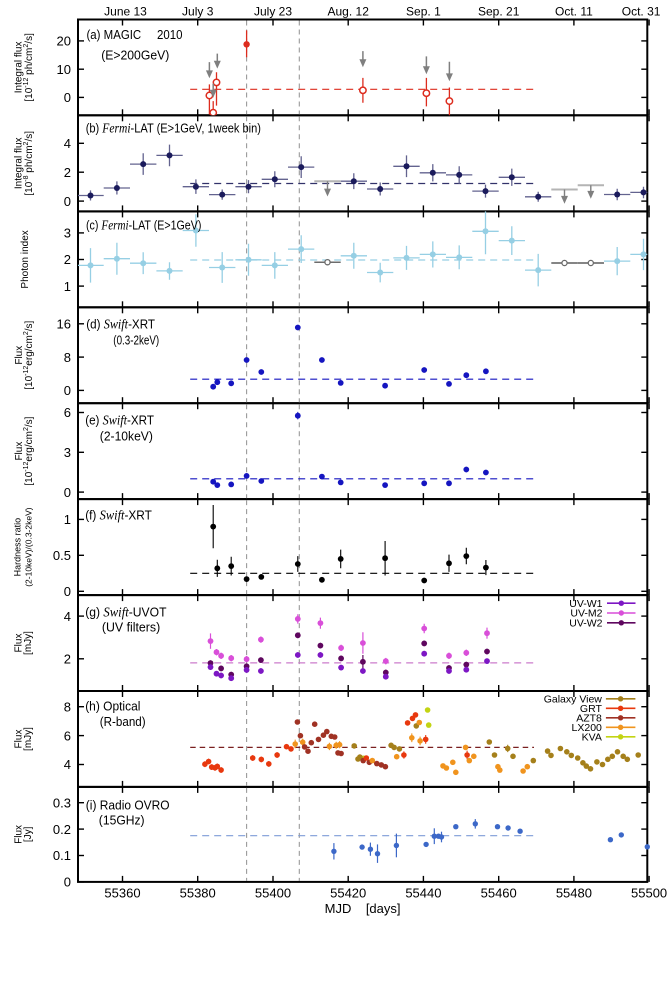  I want to click on svg-text: June 13, so click(125, 11).